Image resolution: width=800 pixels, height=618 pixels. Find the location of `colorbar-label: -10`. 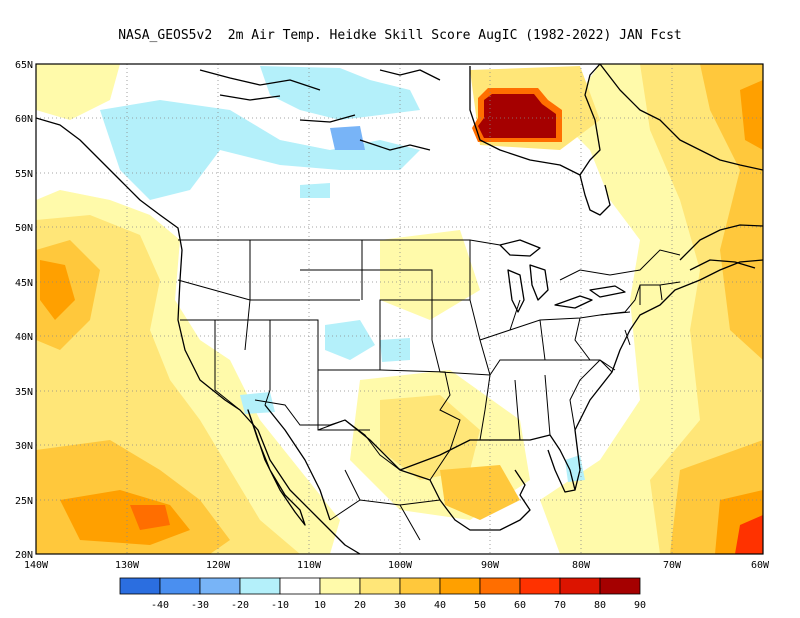

colorbar-label: -10 is located at coordinates (280, 605).